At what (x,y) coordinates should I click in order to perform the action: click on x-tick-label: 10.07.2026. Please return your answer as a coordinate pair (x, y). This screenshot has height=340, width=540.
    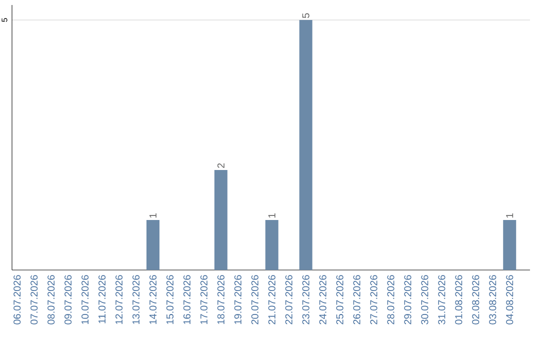
    Looking at the image, I should click on (85, 299).